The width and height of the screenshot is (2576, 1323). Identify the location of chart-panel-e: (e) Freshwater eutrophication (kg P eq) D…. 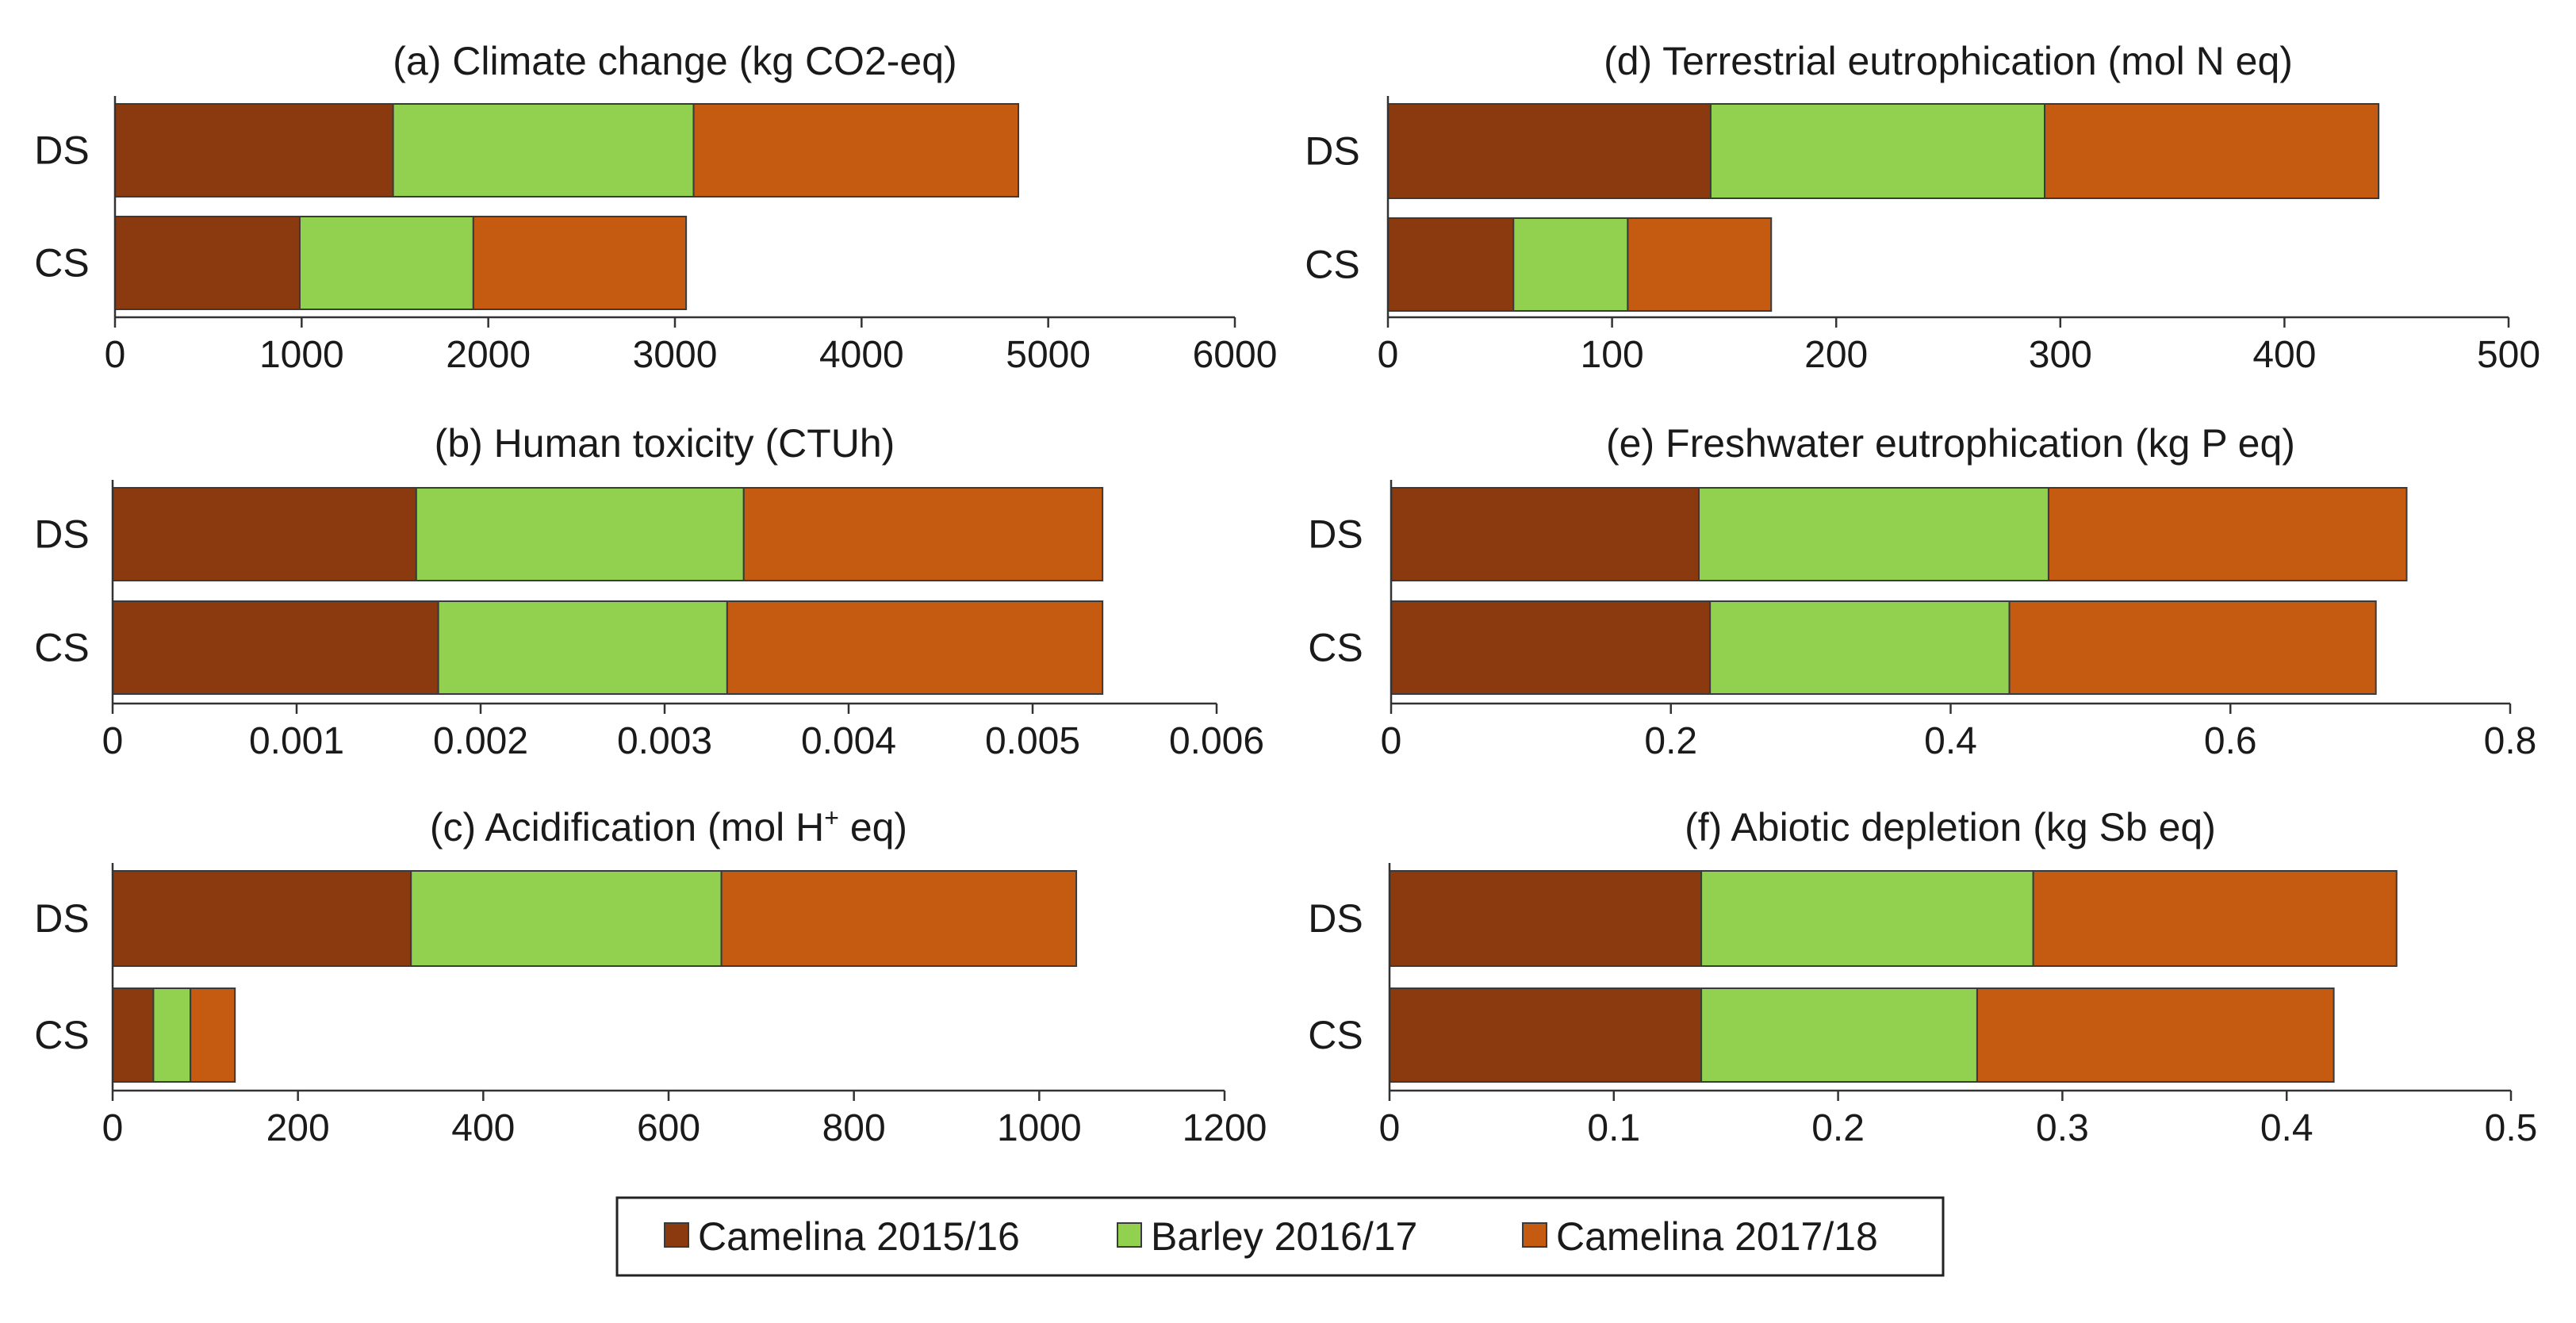
(1922, 591).